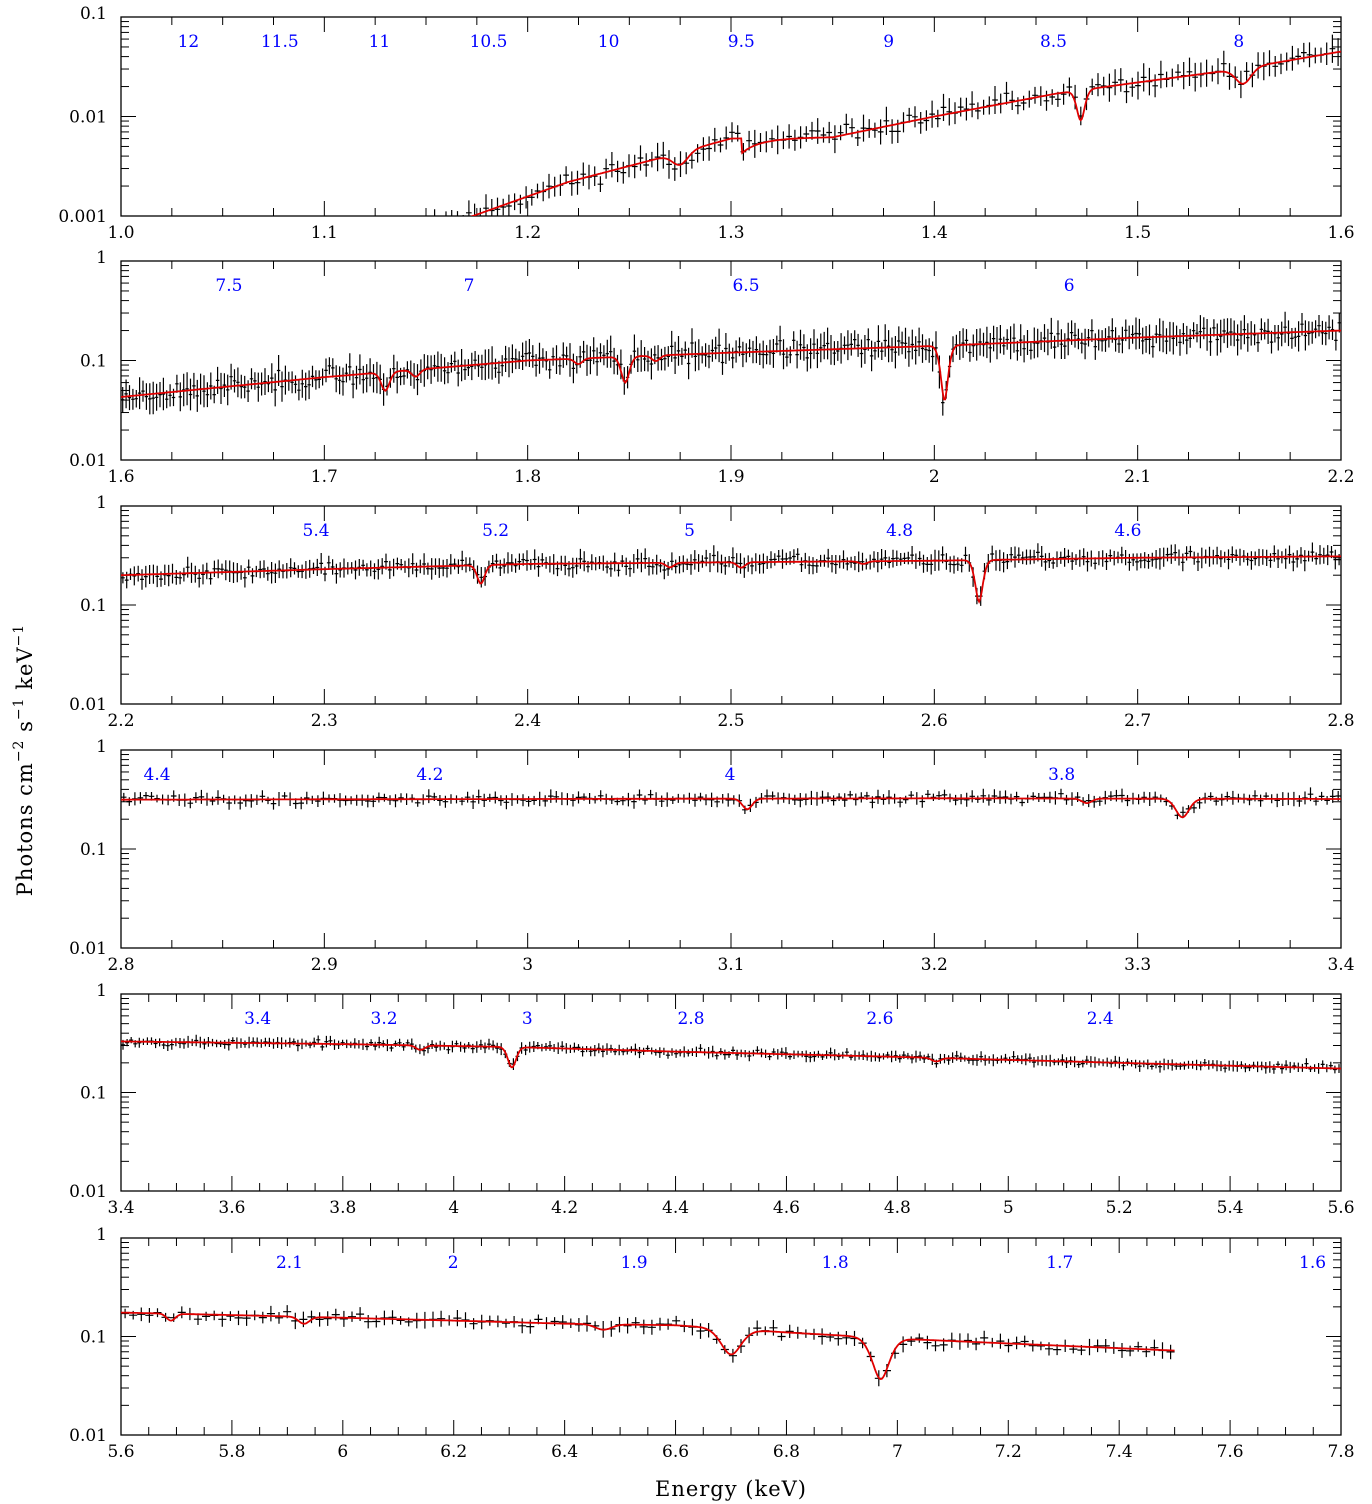 This screenshot has width=1372, height=1504. What do you see at coordinates (1238, 42) in the screenshot?
I see `wavelength-label: 8` at bounding box center [1238, 42].